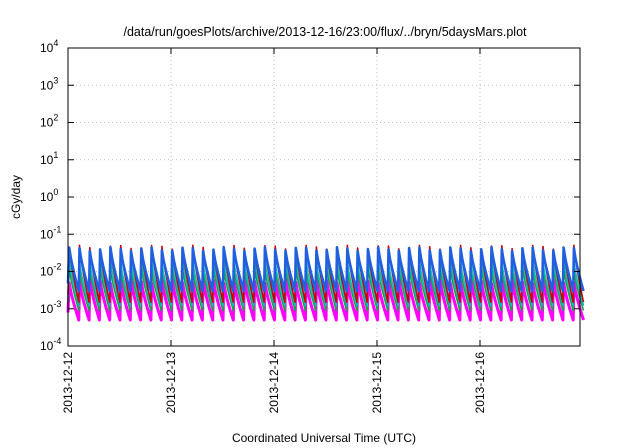  What do you see at coordinates (57, 341) in the screenshot?
I see `y-tick-exponent: -4` at bounding box center [57, 341].